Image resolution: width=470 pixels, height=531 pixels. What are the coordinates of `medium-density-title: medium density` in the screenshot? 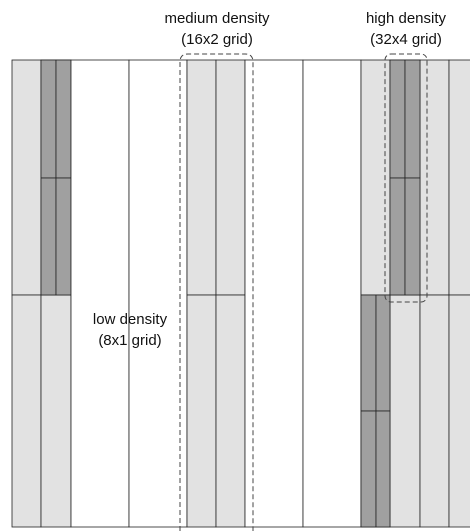 It's located at (217, 18).